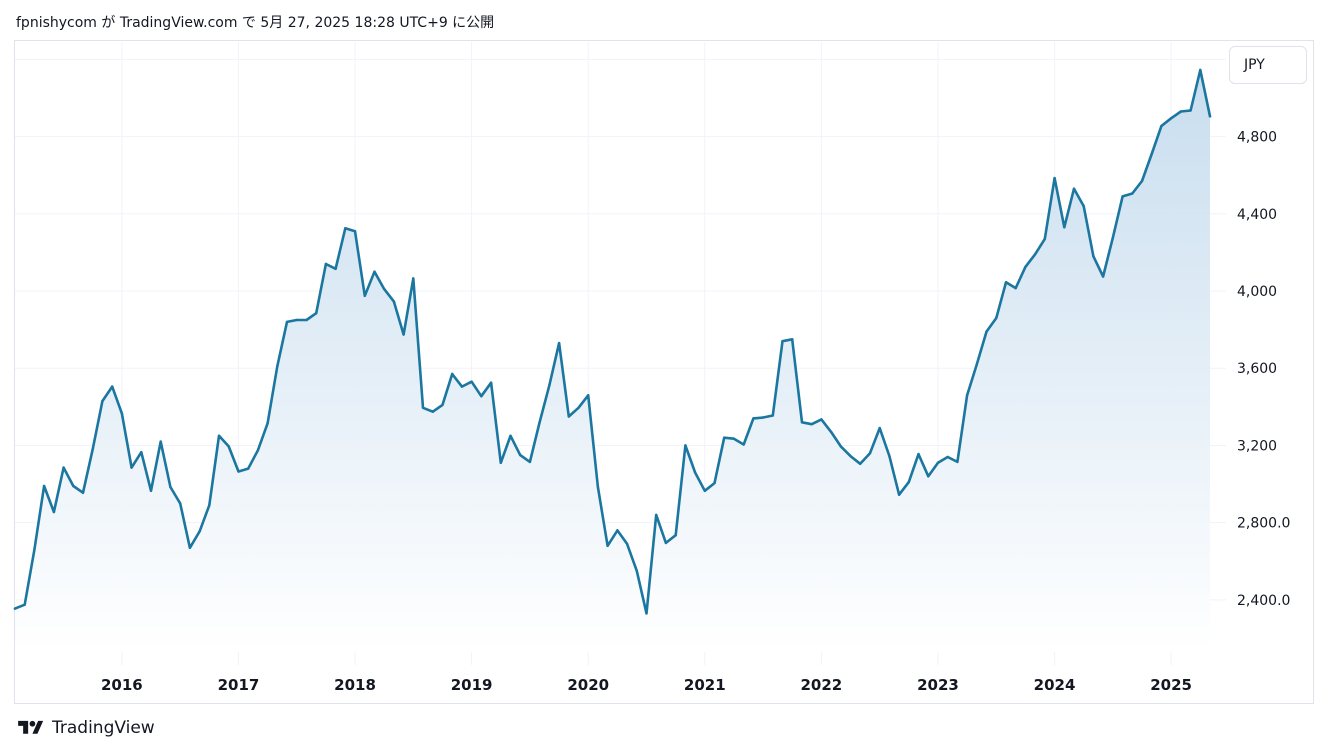 The height and width of the screenshot is (756, 1329). What do you see at coordinates (1268, 65) in the screenshot?
I see `currency-badge: JPY` at bounding box center [1268, 65].